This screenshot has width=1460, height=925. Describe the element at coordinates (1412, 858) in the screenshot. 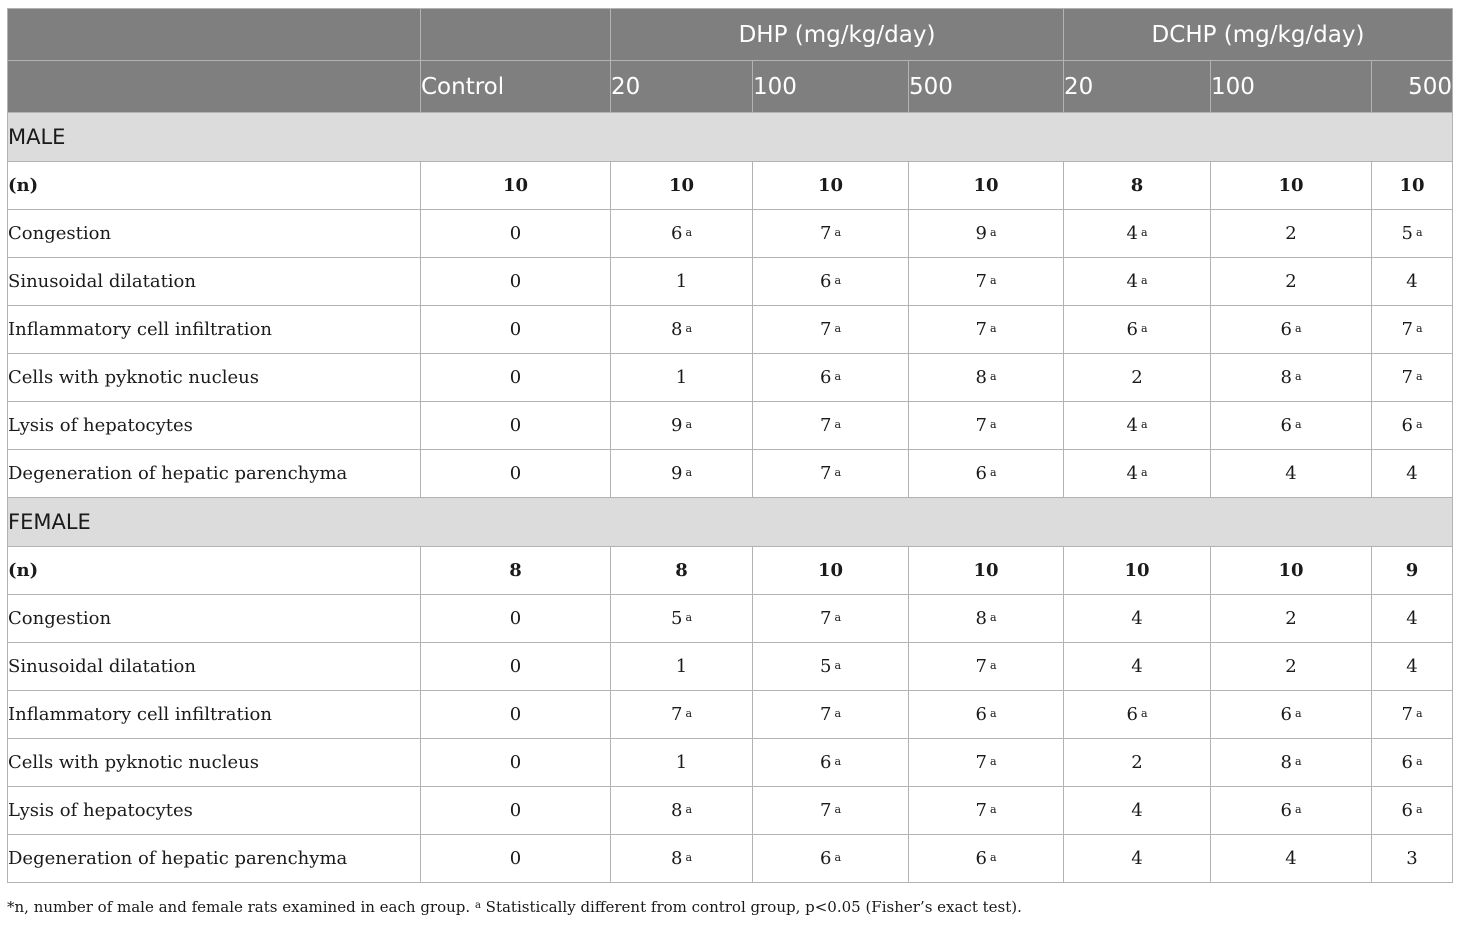

I see `cell-value: 3` at that location.